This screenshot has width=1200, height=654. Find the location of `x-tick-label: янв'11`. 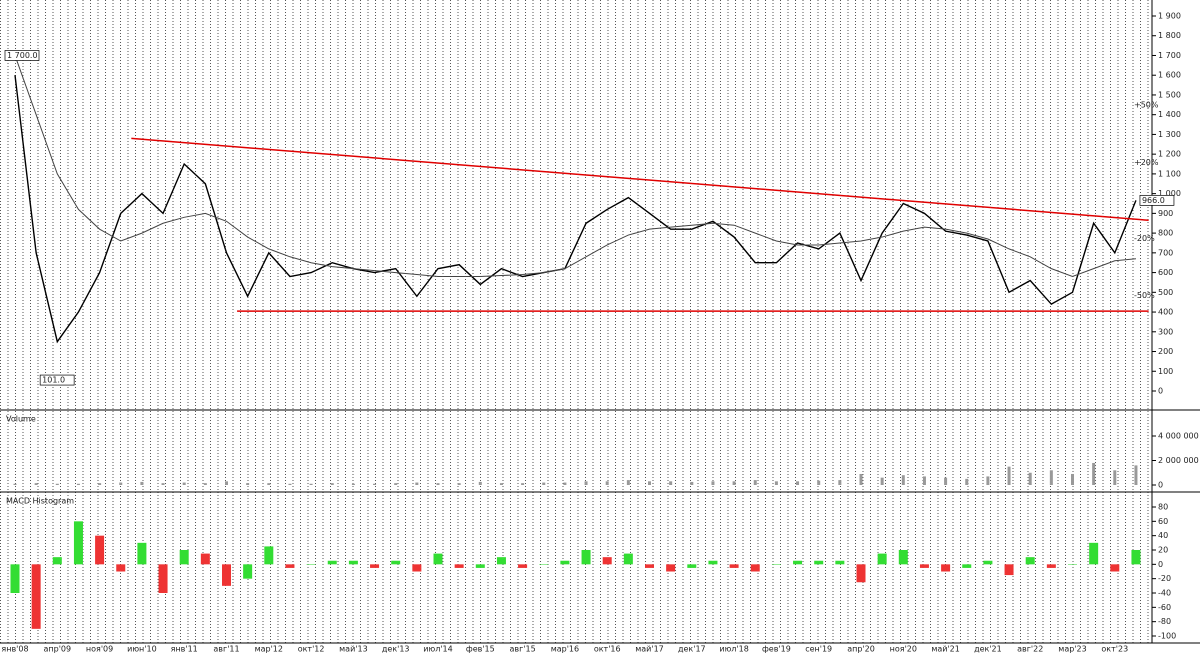

x-tick-label: янв'11 is located at coordinates (184, 649).